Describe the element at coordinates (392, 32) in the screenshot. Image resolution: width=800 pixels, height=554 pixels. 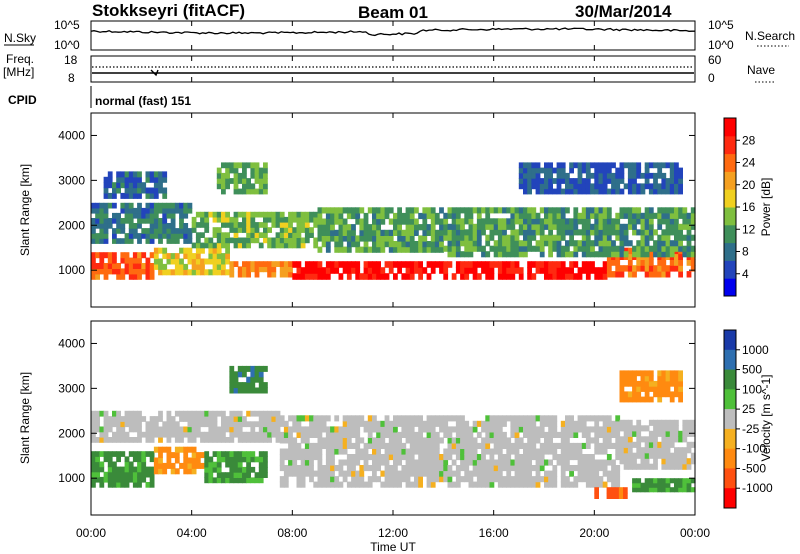
I see `nsky-trace` at that location.